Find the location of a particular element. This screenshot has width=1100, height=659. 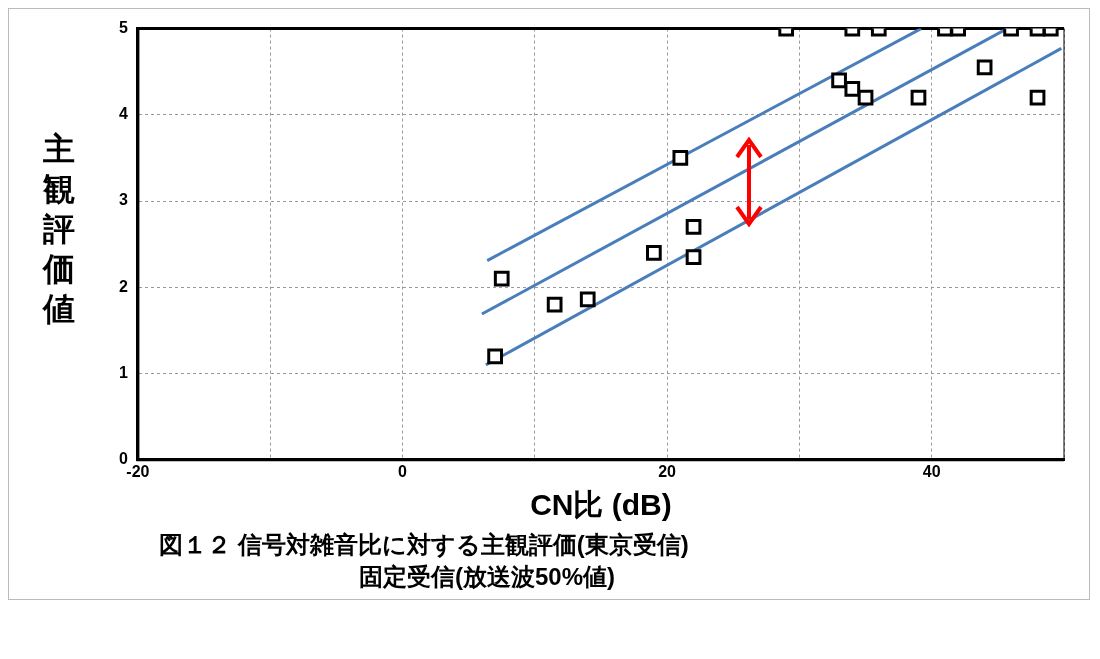

y-tick-label: 2 is located at coordinates (123, 286).